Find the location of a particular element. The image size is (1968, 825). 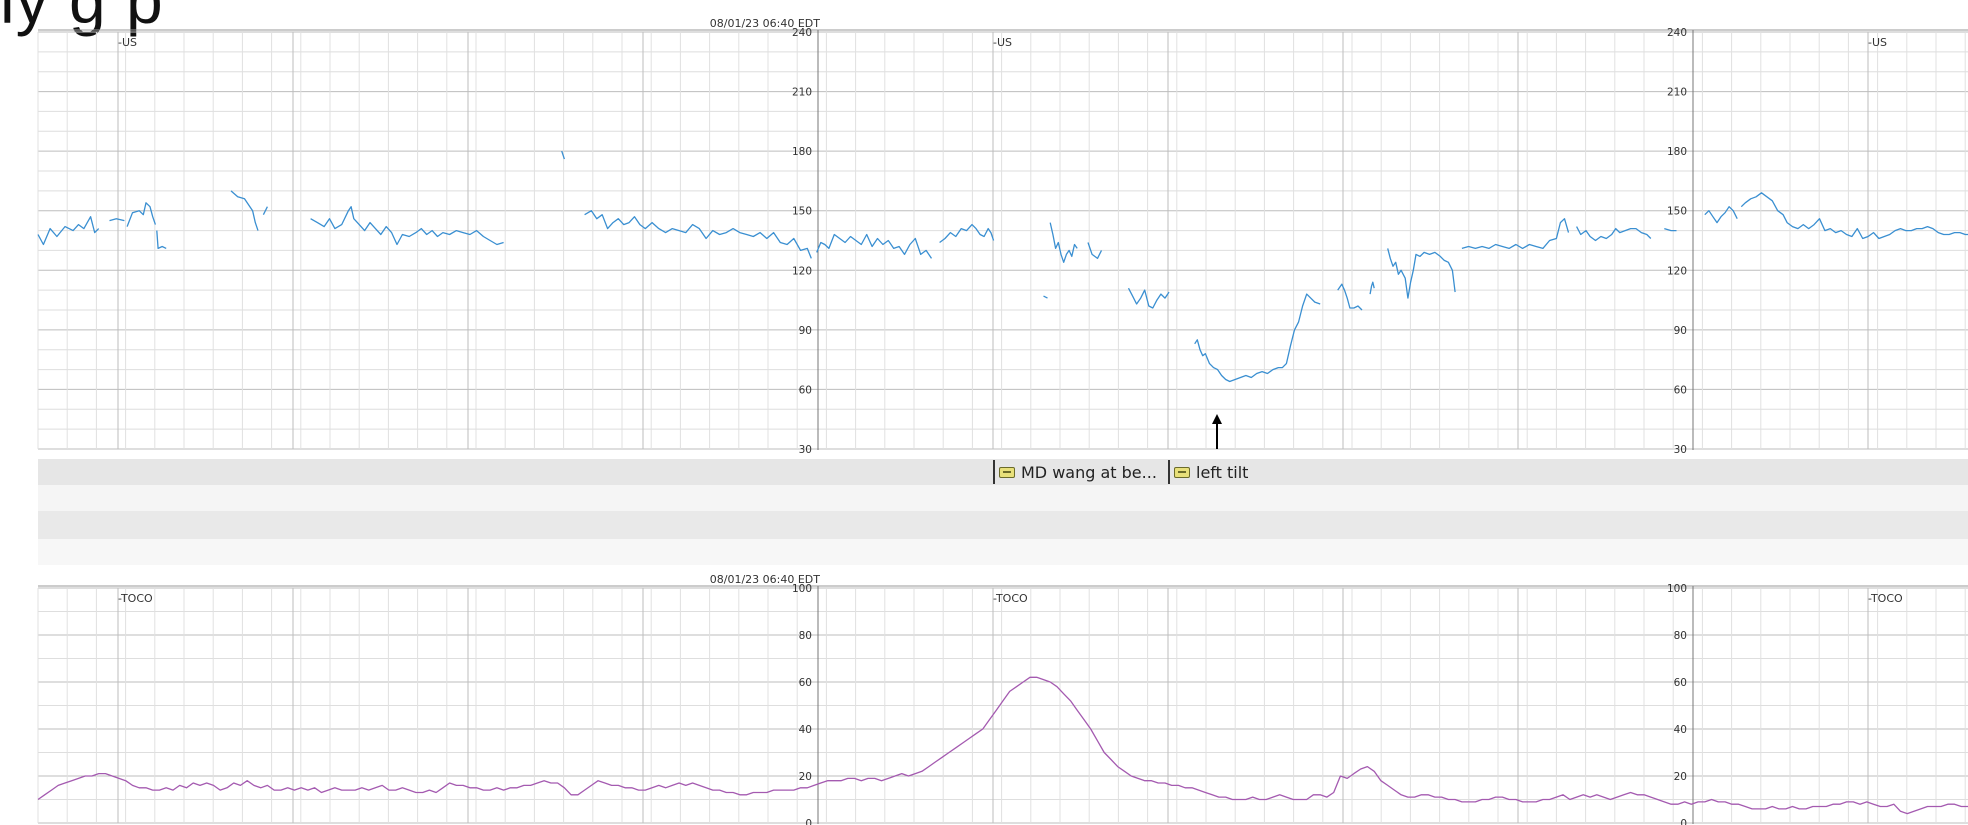

up-arrow-head is located at coordinates (1217, 419).